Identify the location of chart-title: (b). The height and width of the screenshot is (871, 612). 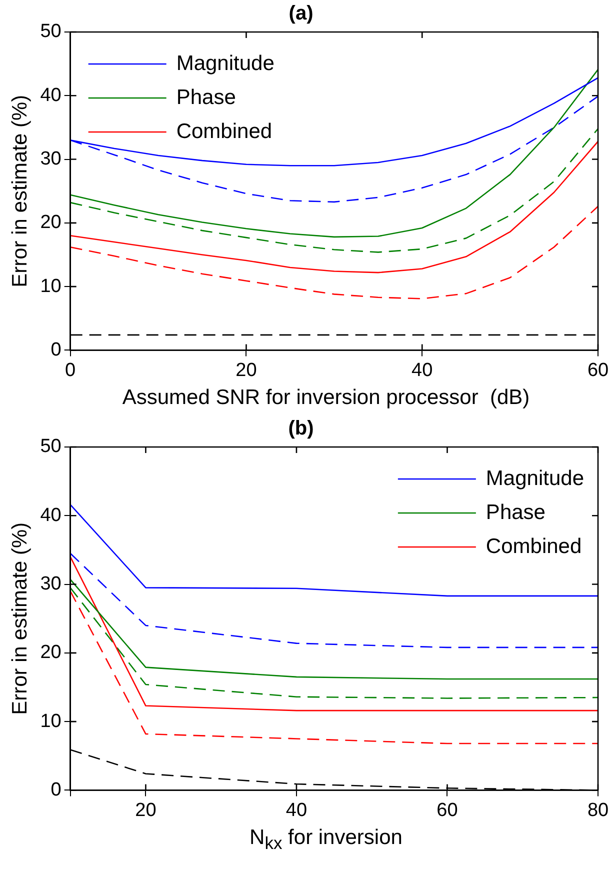
(301, 429).